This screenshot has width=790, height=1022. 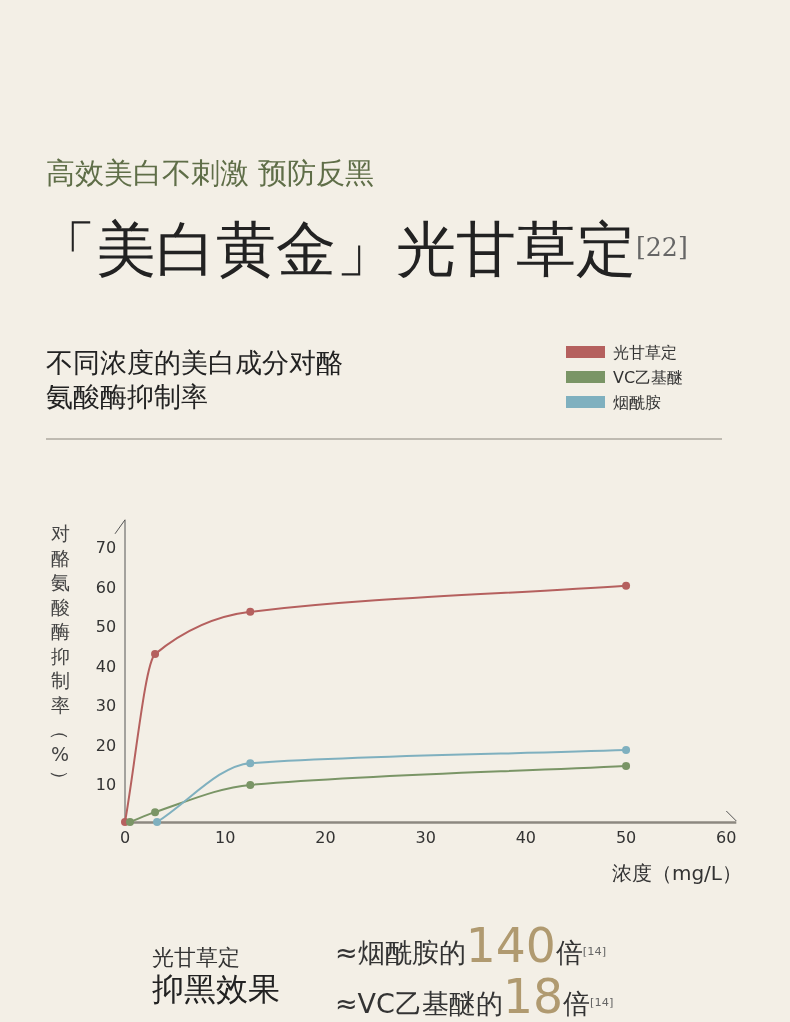 I want to click on x-tick-label: 60, so click(x=726, y=837).